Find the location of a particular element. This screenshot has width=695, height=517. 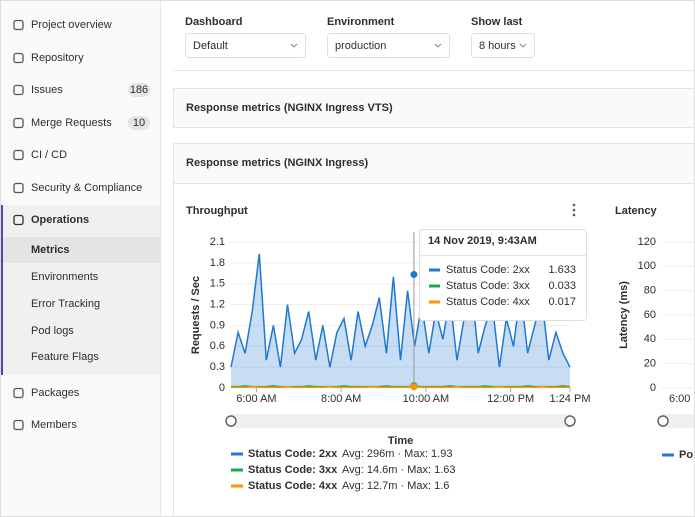

nav-label: CI / CD is located at coordinates (49, 155).